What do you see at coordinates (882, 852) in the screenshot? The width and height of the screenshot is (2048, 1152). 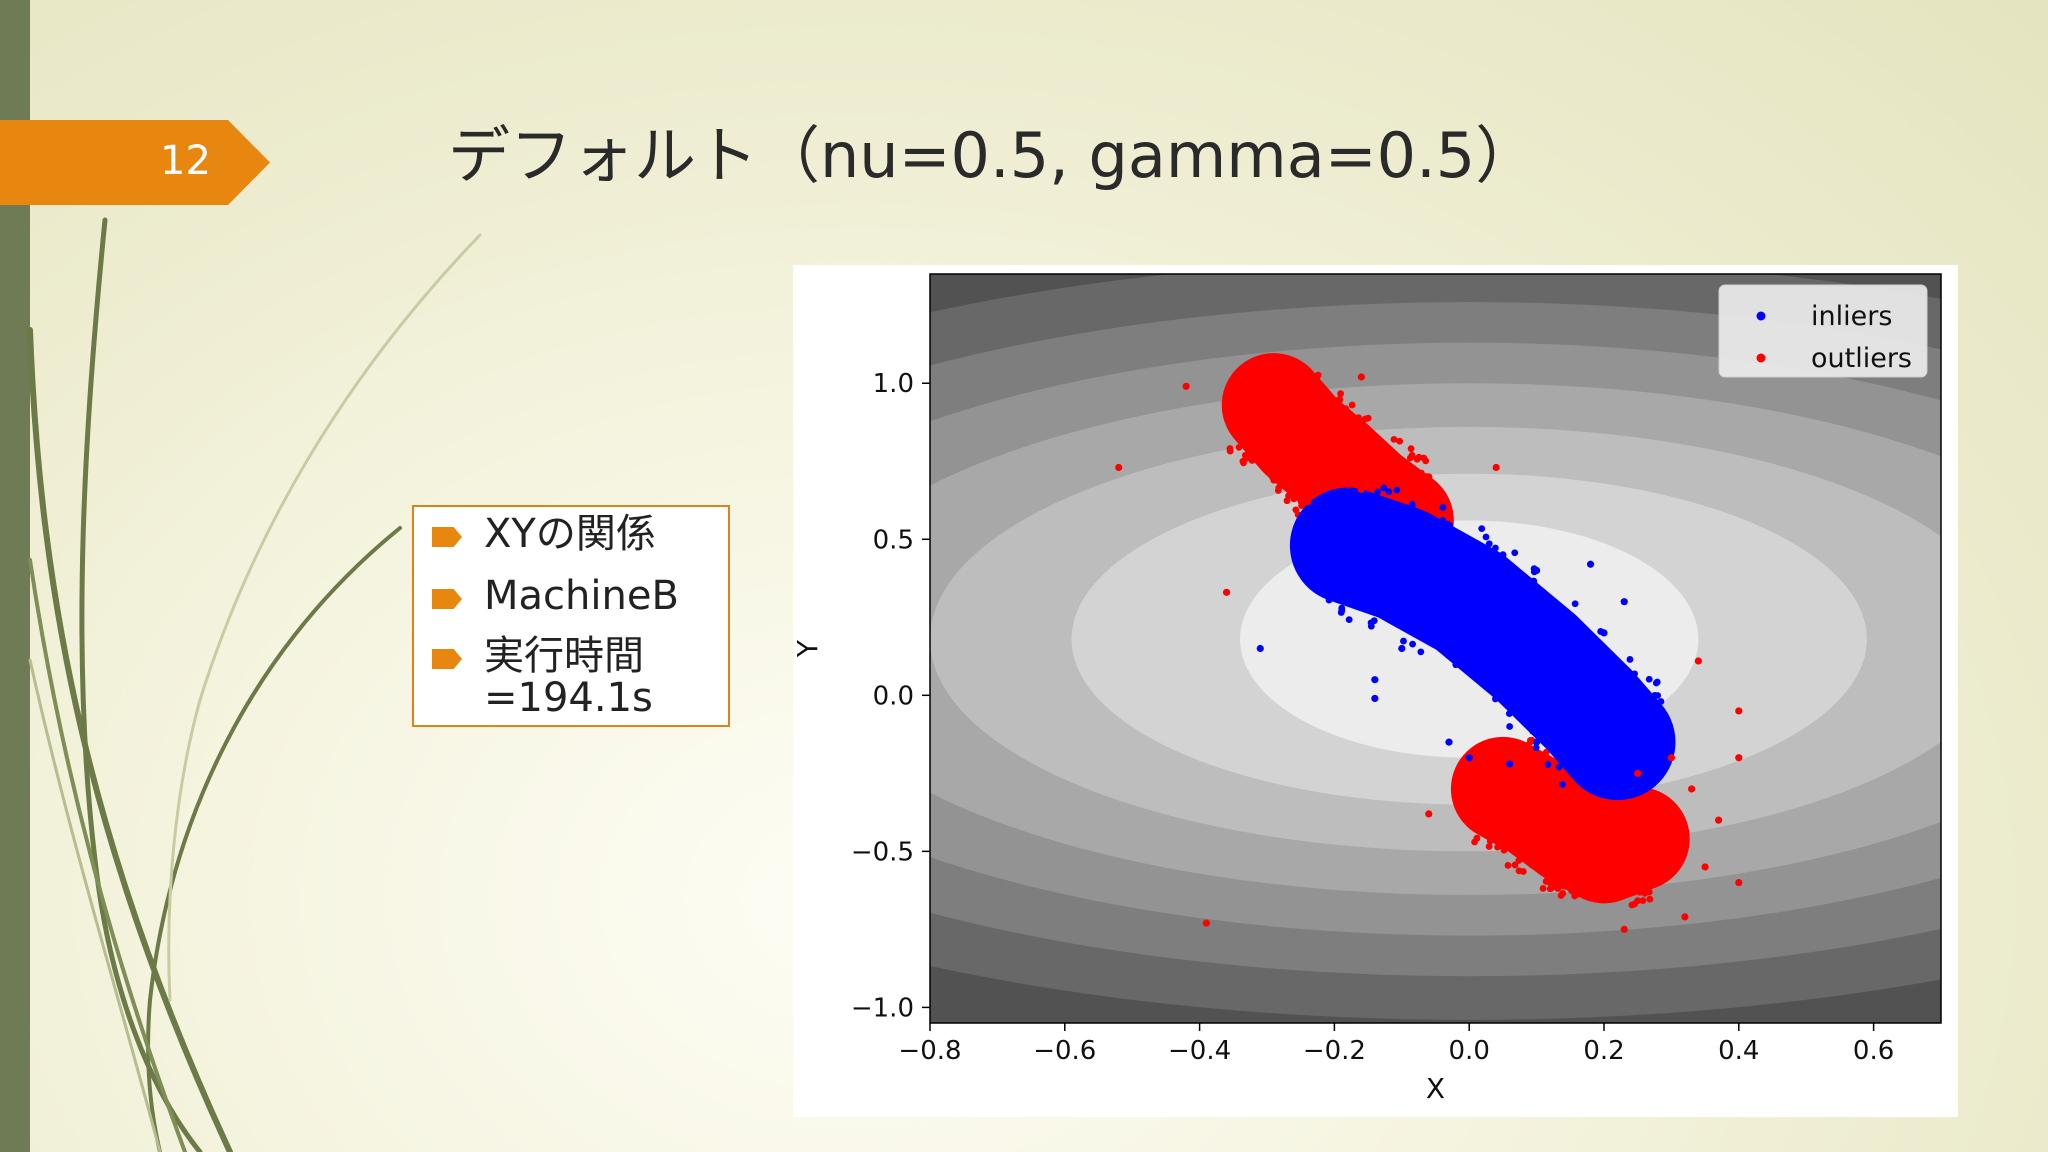 I see `y-tick-label: −0.5` at bounding box center [882, 852].